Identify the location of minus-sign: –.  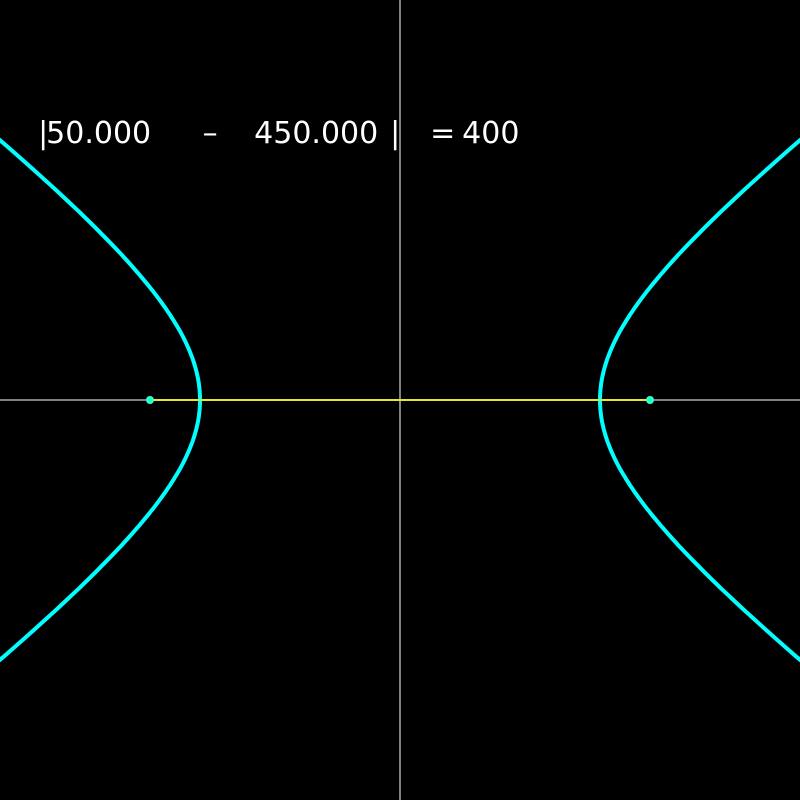
(210, 133).